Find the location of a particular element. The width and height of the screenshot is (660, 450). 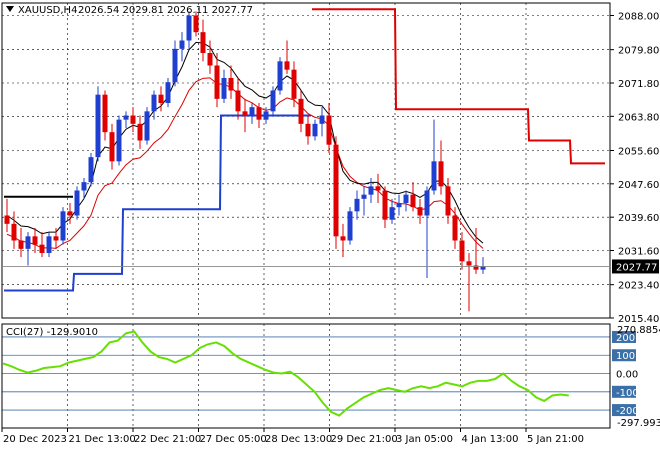

time-tick-label: 28 Dec 13:00 is located at coordinates (298, 439).